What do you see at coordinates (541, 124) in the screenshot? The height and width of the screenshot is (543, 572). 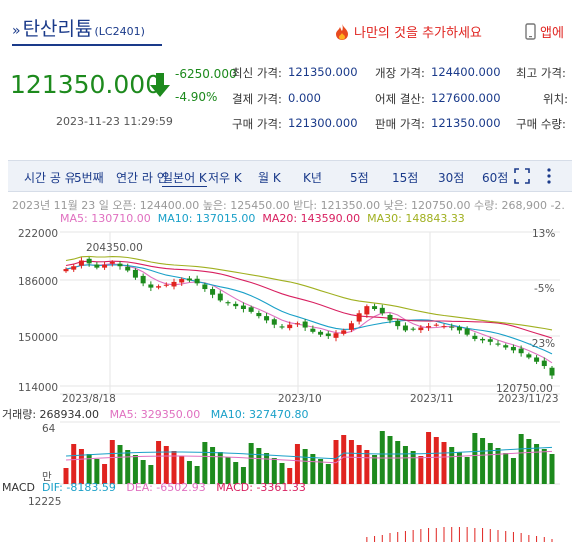 I see `field-label: 구매 수량:` at bounding box center [541, 124].